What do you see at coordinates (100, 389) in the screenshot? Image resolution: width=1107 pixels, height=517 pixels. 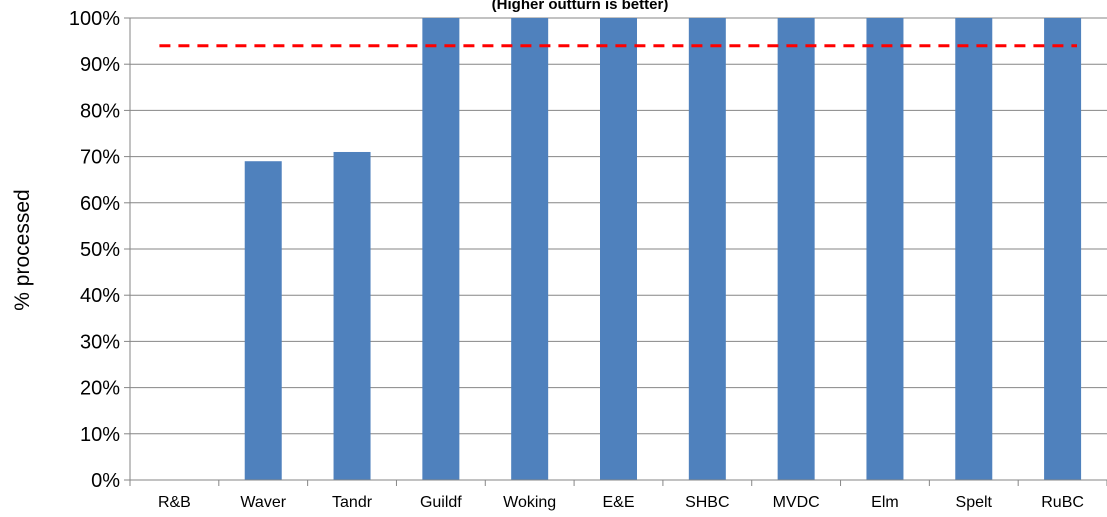 I see `y-tick-label: 20%` at bounding box center [100, 389].